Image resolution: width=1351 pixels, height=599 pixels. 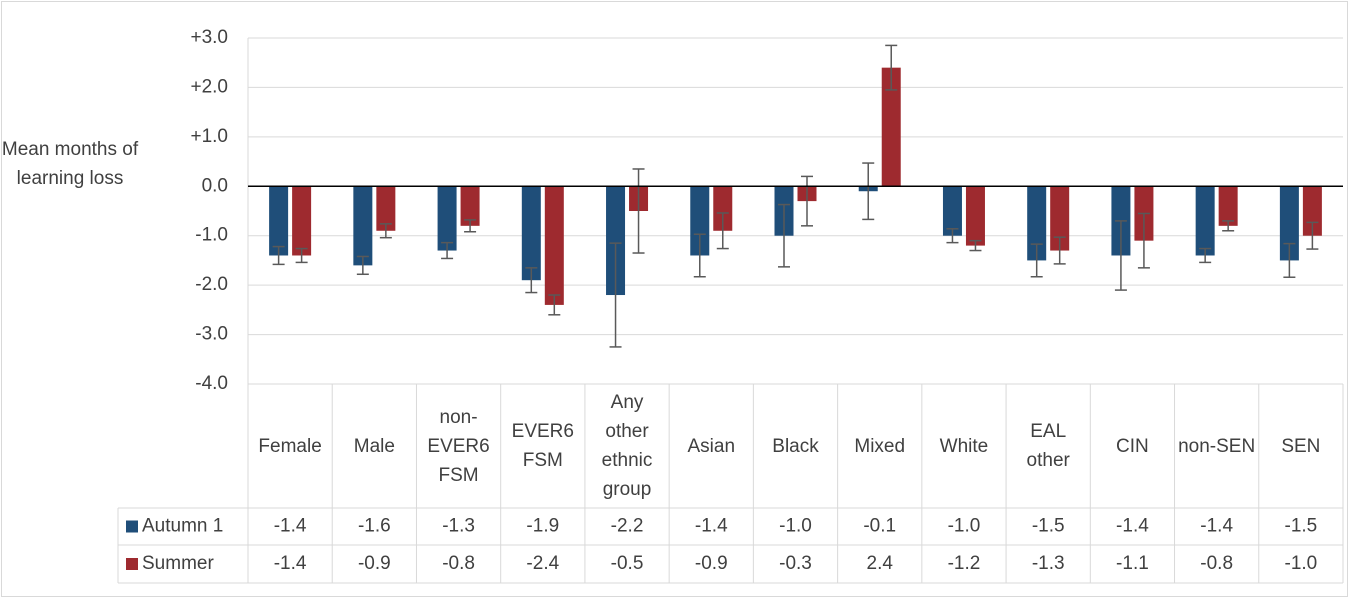 I want to click on x-tick-label: Mixed, so click(x=880, y=446).